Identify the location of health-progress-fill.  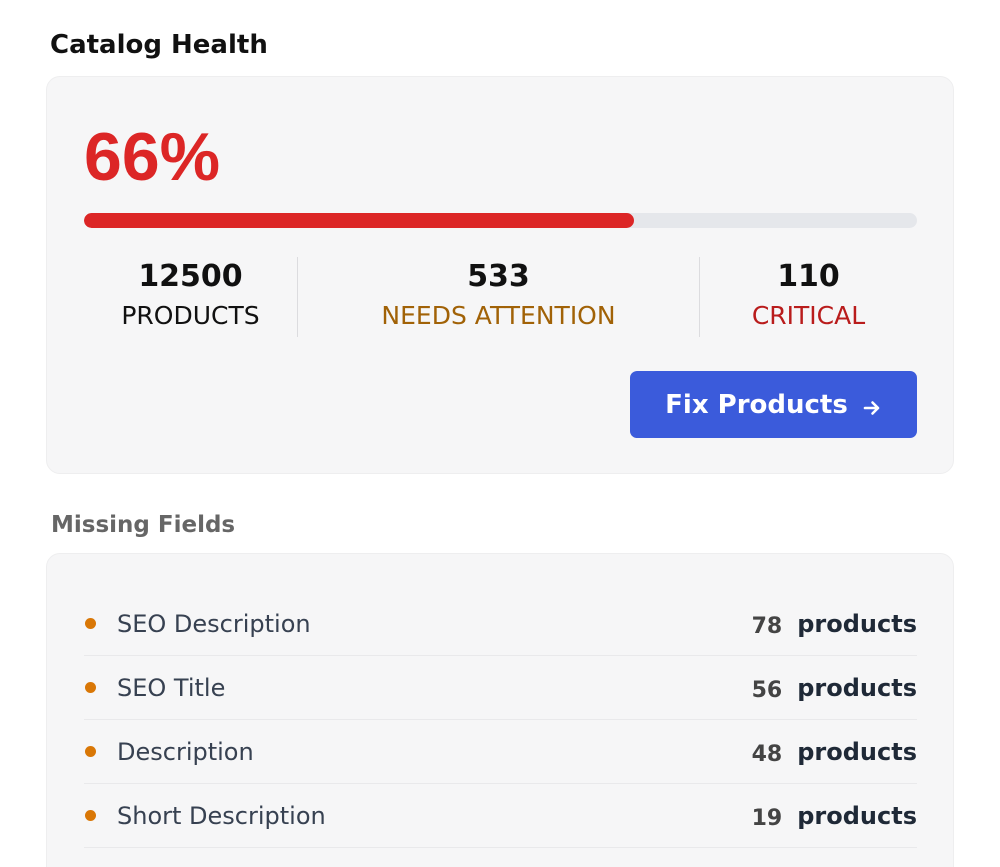
(359, 220).